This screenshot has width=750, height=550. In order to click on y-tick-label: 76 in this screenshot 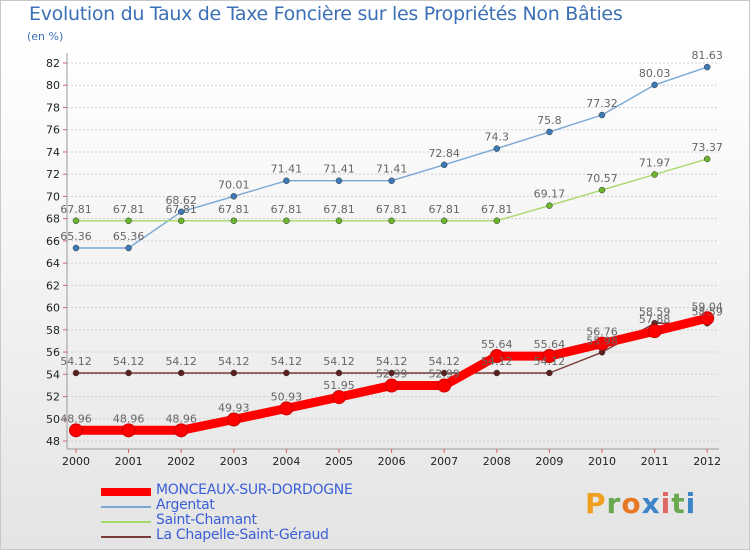, I will do `click(53, 130)`.